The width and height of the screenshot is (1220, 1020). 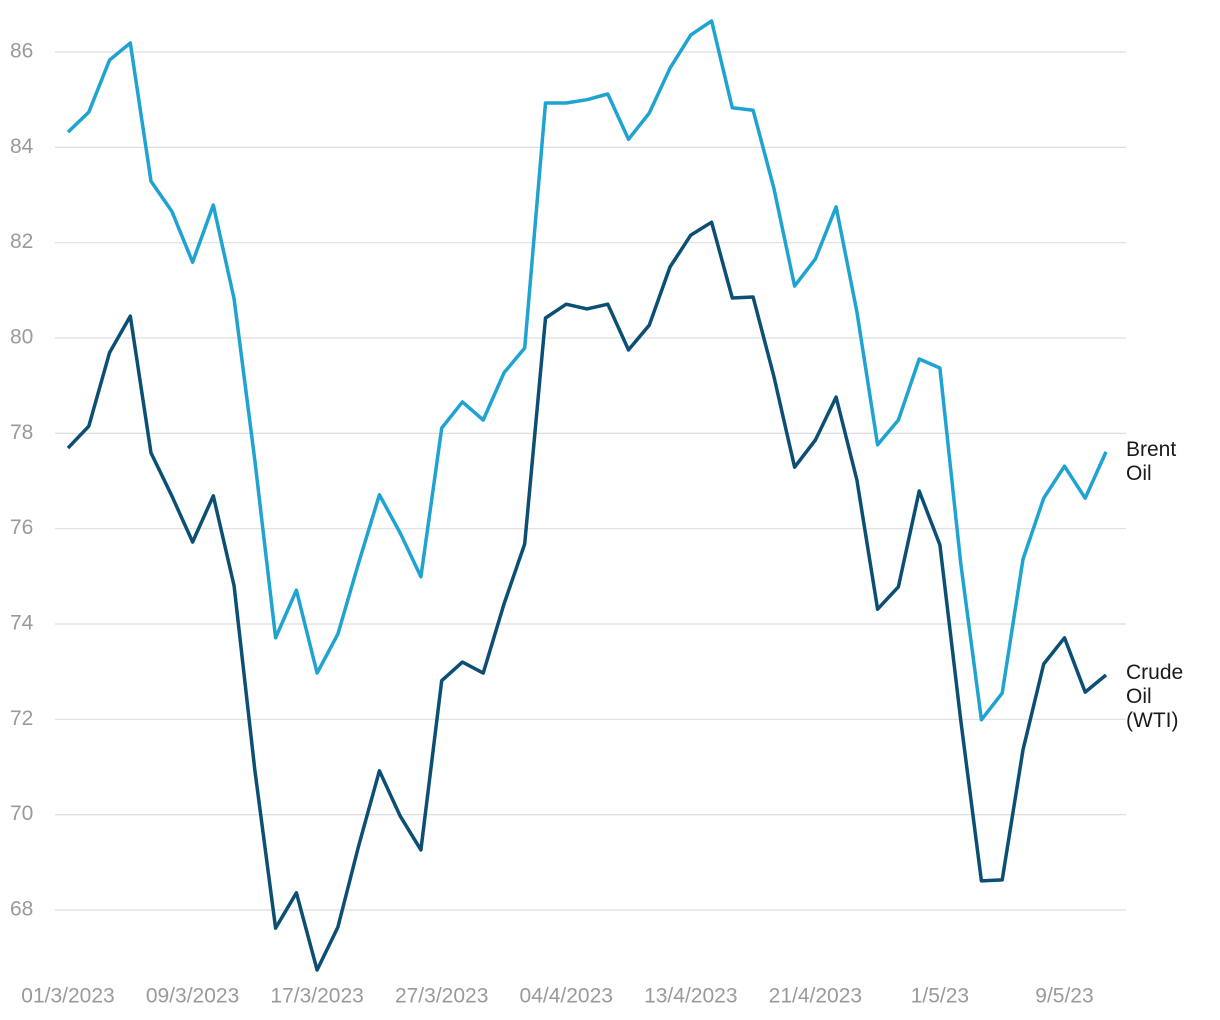 I want to click on x-tick-label: 1/5/23, so click(x=940, y=996).